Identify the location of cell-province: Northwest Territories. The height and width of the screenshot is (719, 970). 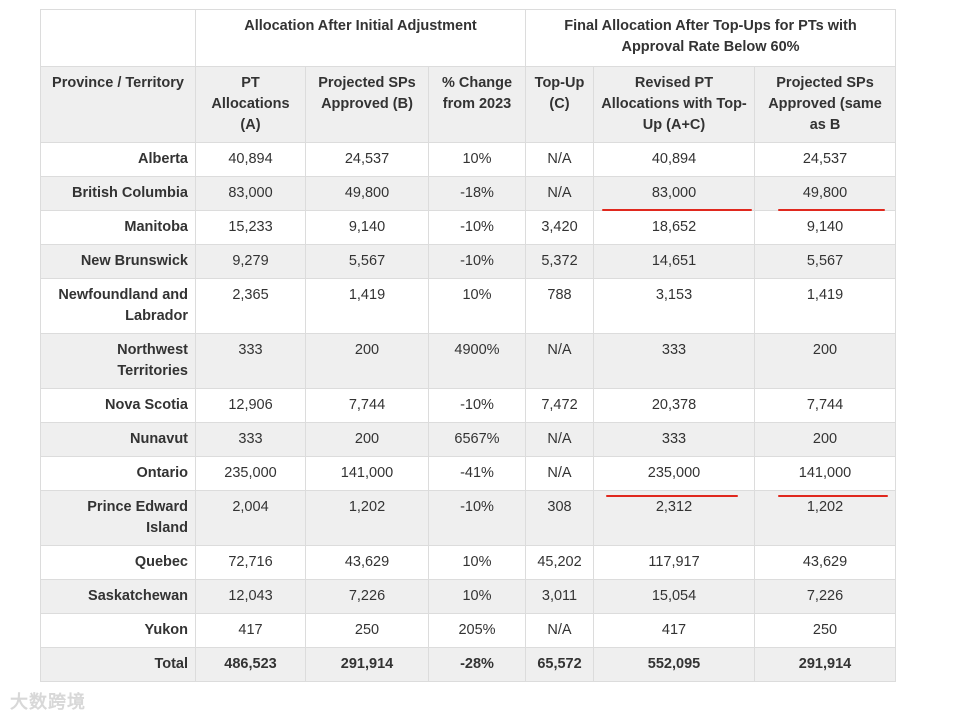
(118, 361).